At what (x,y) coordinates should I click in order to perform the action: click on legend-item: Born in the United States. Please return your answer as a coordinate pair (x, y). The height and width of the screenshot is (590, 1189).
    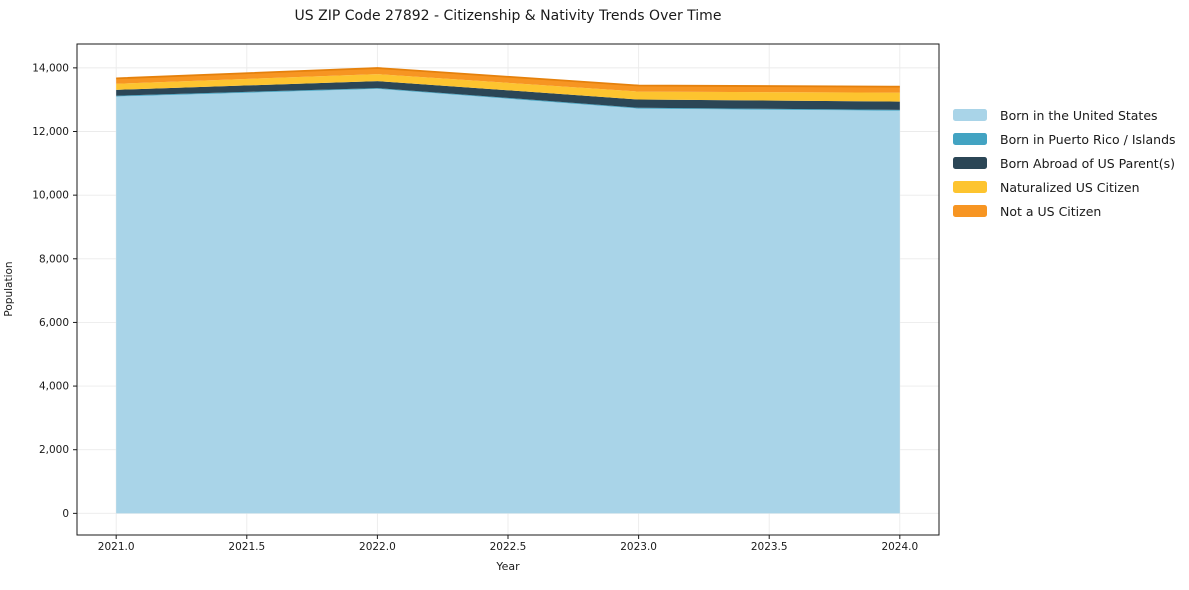
    Looking at the image, I should click on (1064, 115).